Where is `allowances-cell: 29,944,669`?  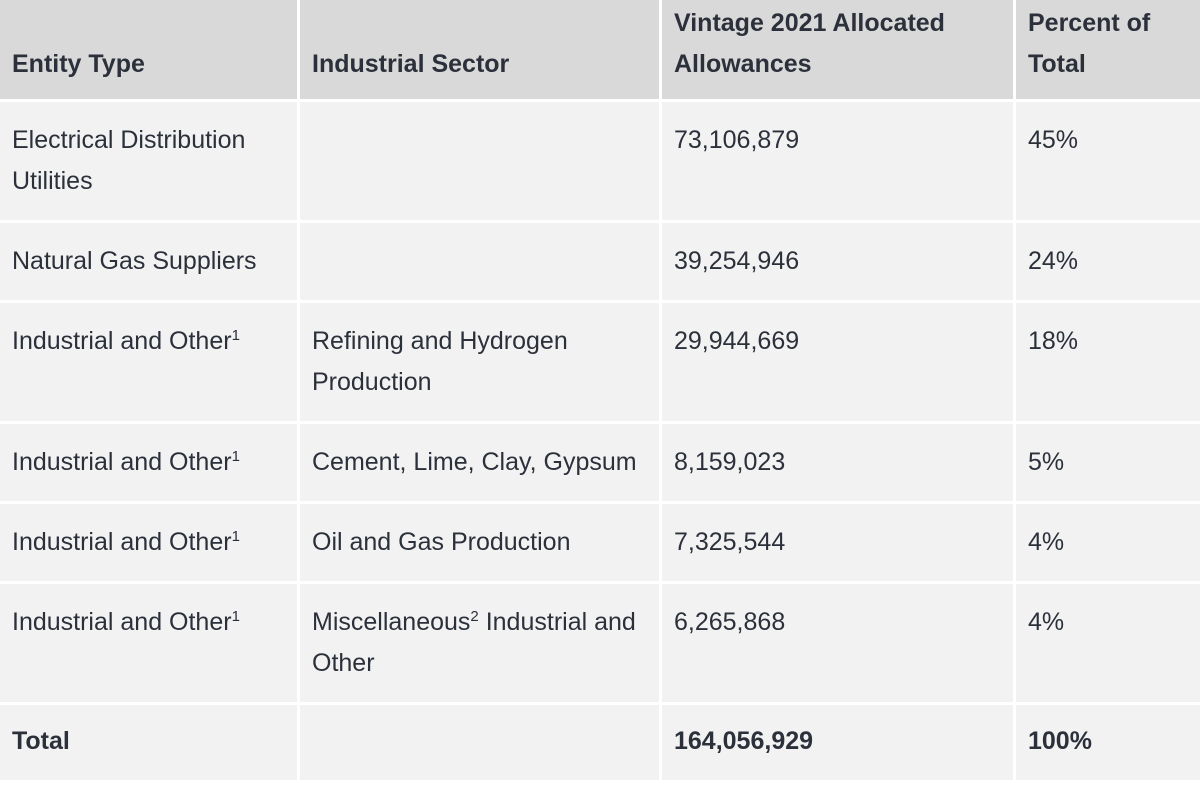 allowances-cell: 29,944,669 is located at coordinates (837, 362).